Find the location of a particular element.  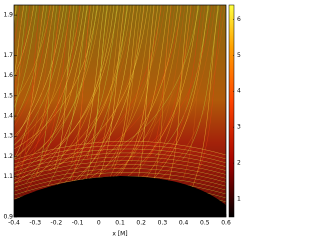

x-tick-label: 0.2 is located at coordinates (141, 223).